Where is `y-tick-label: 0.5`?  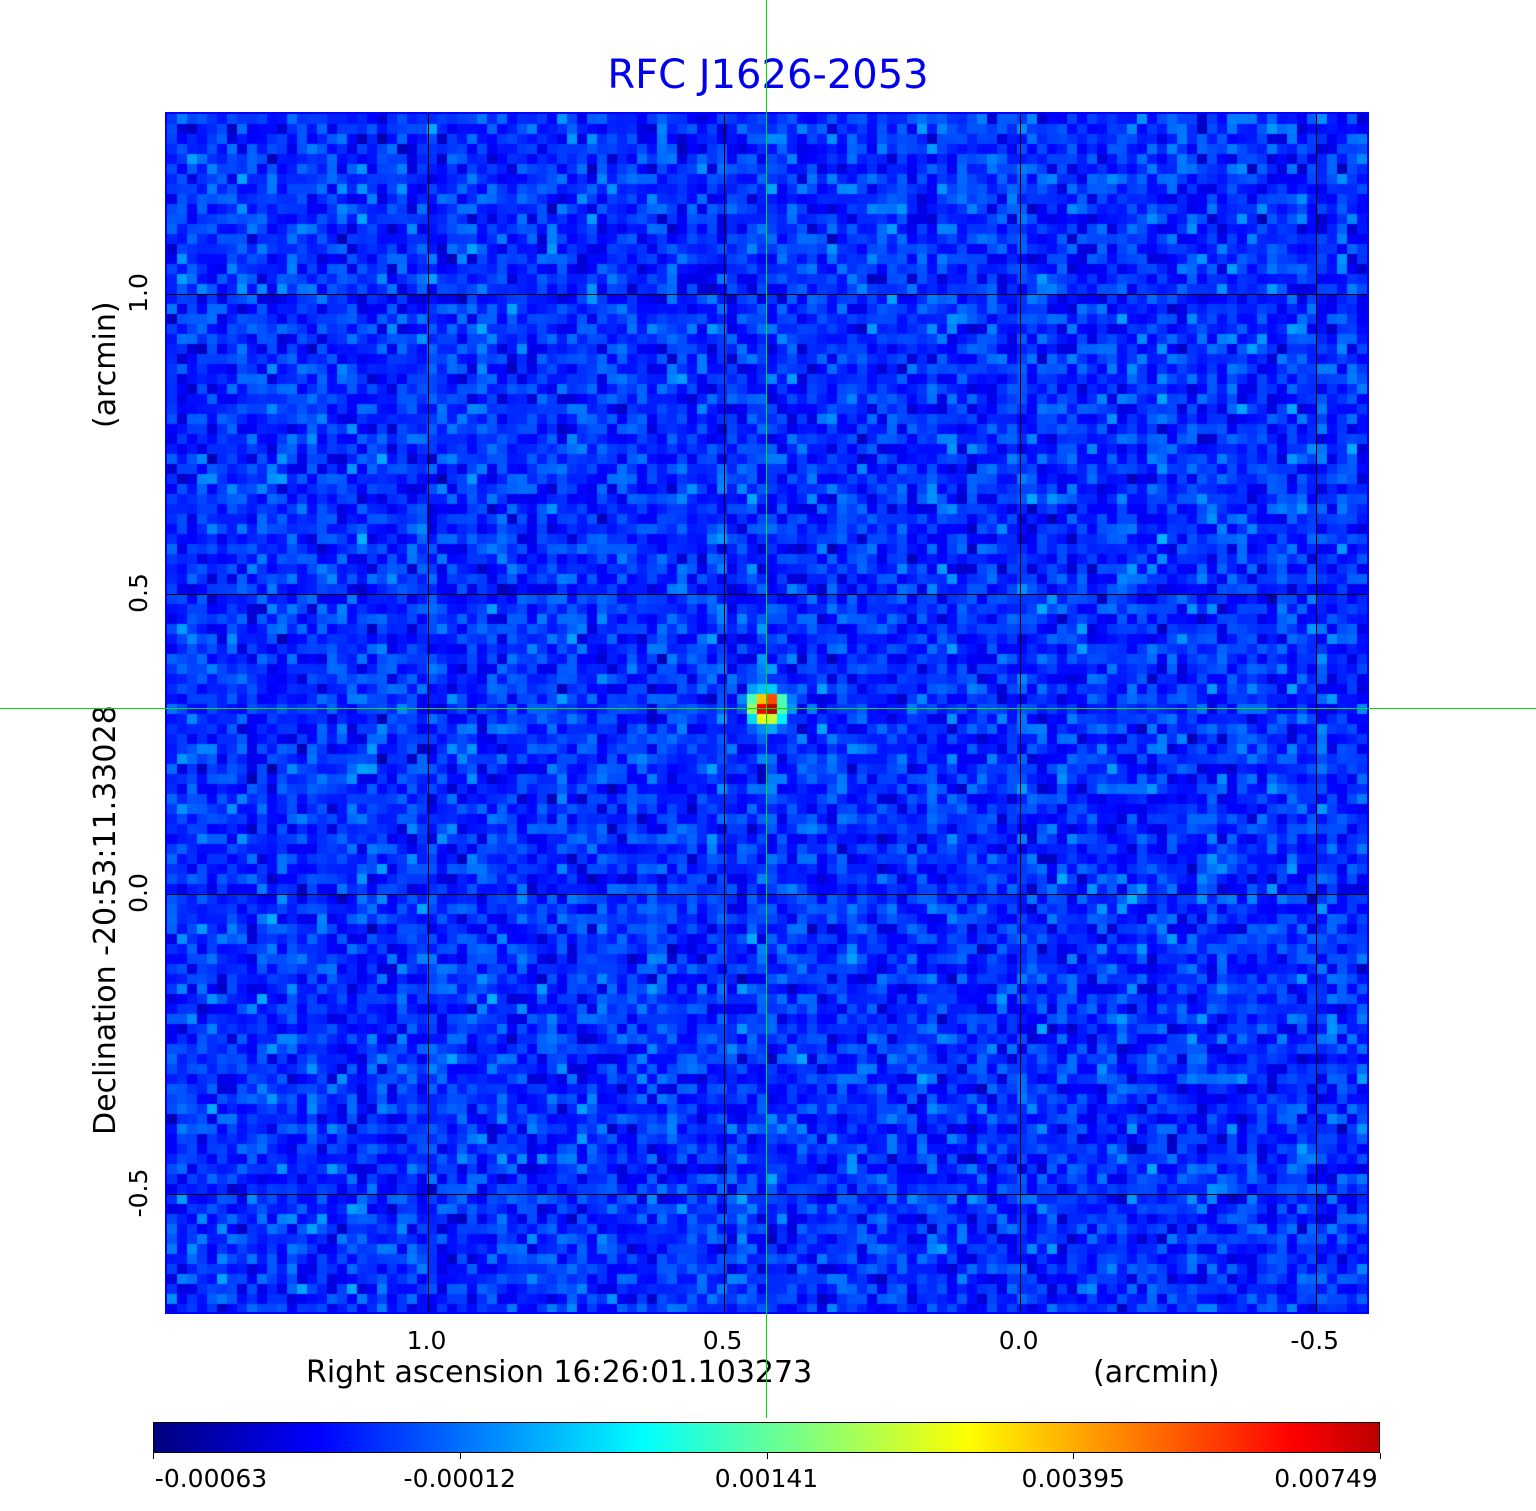 y-tick-label: 0.5 is located at coordinates (138, 593).